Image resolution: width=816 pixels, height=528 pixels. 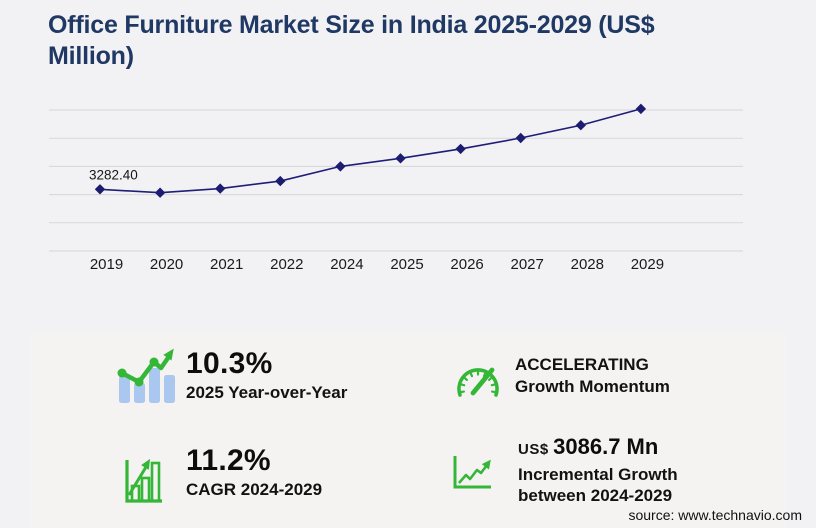 What do you see at coordinates (166, 264) in the screenshot?
I see `x-axis-label: 2020` at bounding box center [166, 264].